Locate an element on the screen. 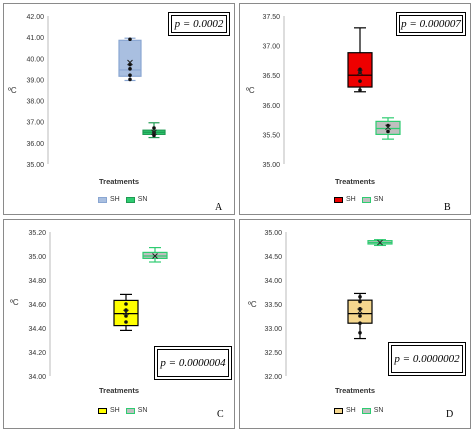 The image size is (474, 432). legend-swatch-sn-a is located at coordinates (130, 199).